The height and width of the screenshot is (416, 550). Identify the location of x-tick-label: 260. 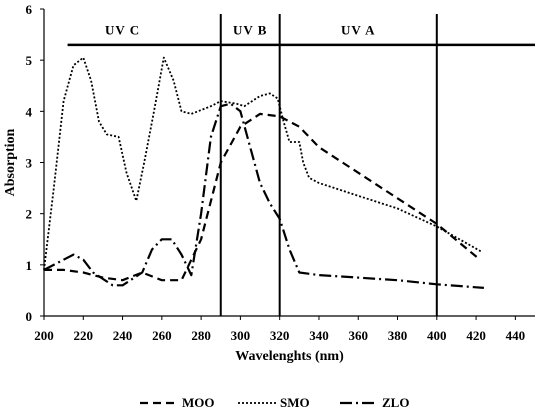
(162, 335).